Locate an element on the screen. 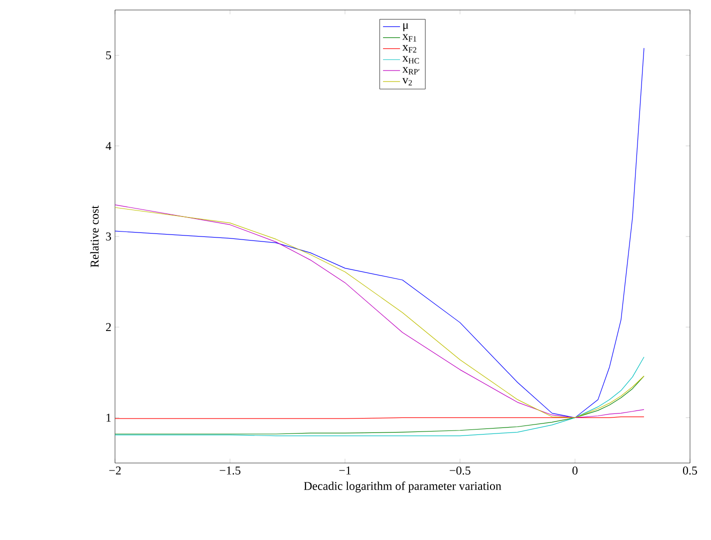  legend-label: x$_{HC}$ is located at coordinates (410, 60).